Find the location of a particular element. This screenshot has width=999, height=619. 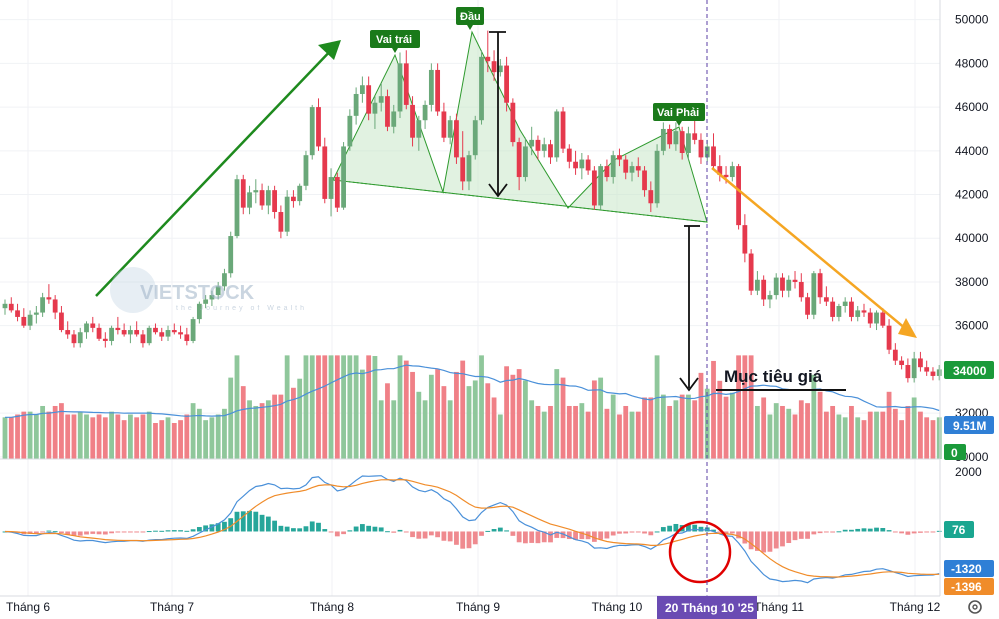

last-price-value: 34000 is located at coordinates (970, 371).